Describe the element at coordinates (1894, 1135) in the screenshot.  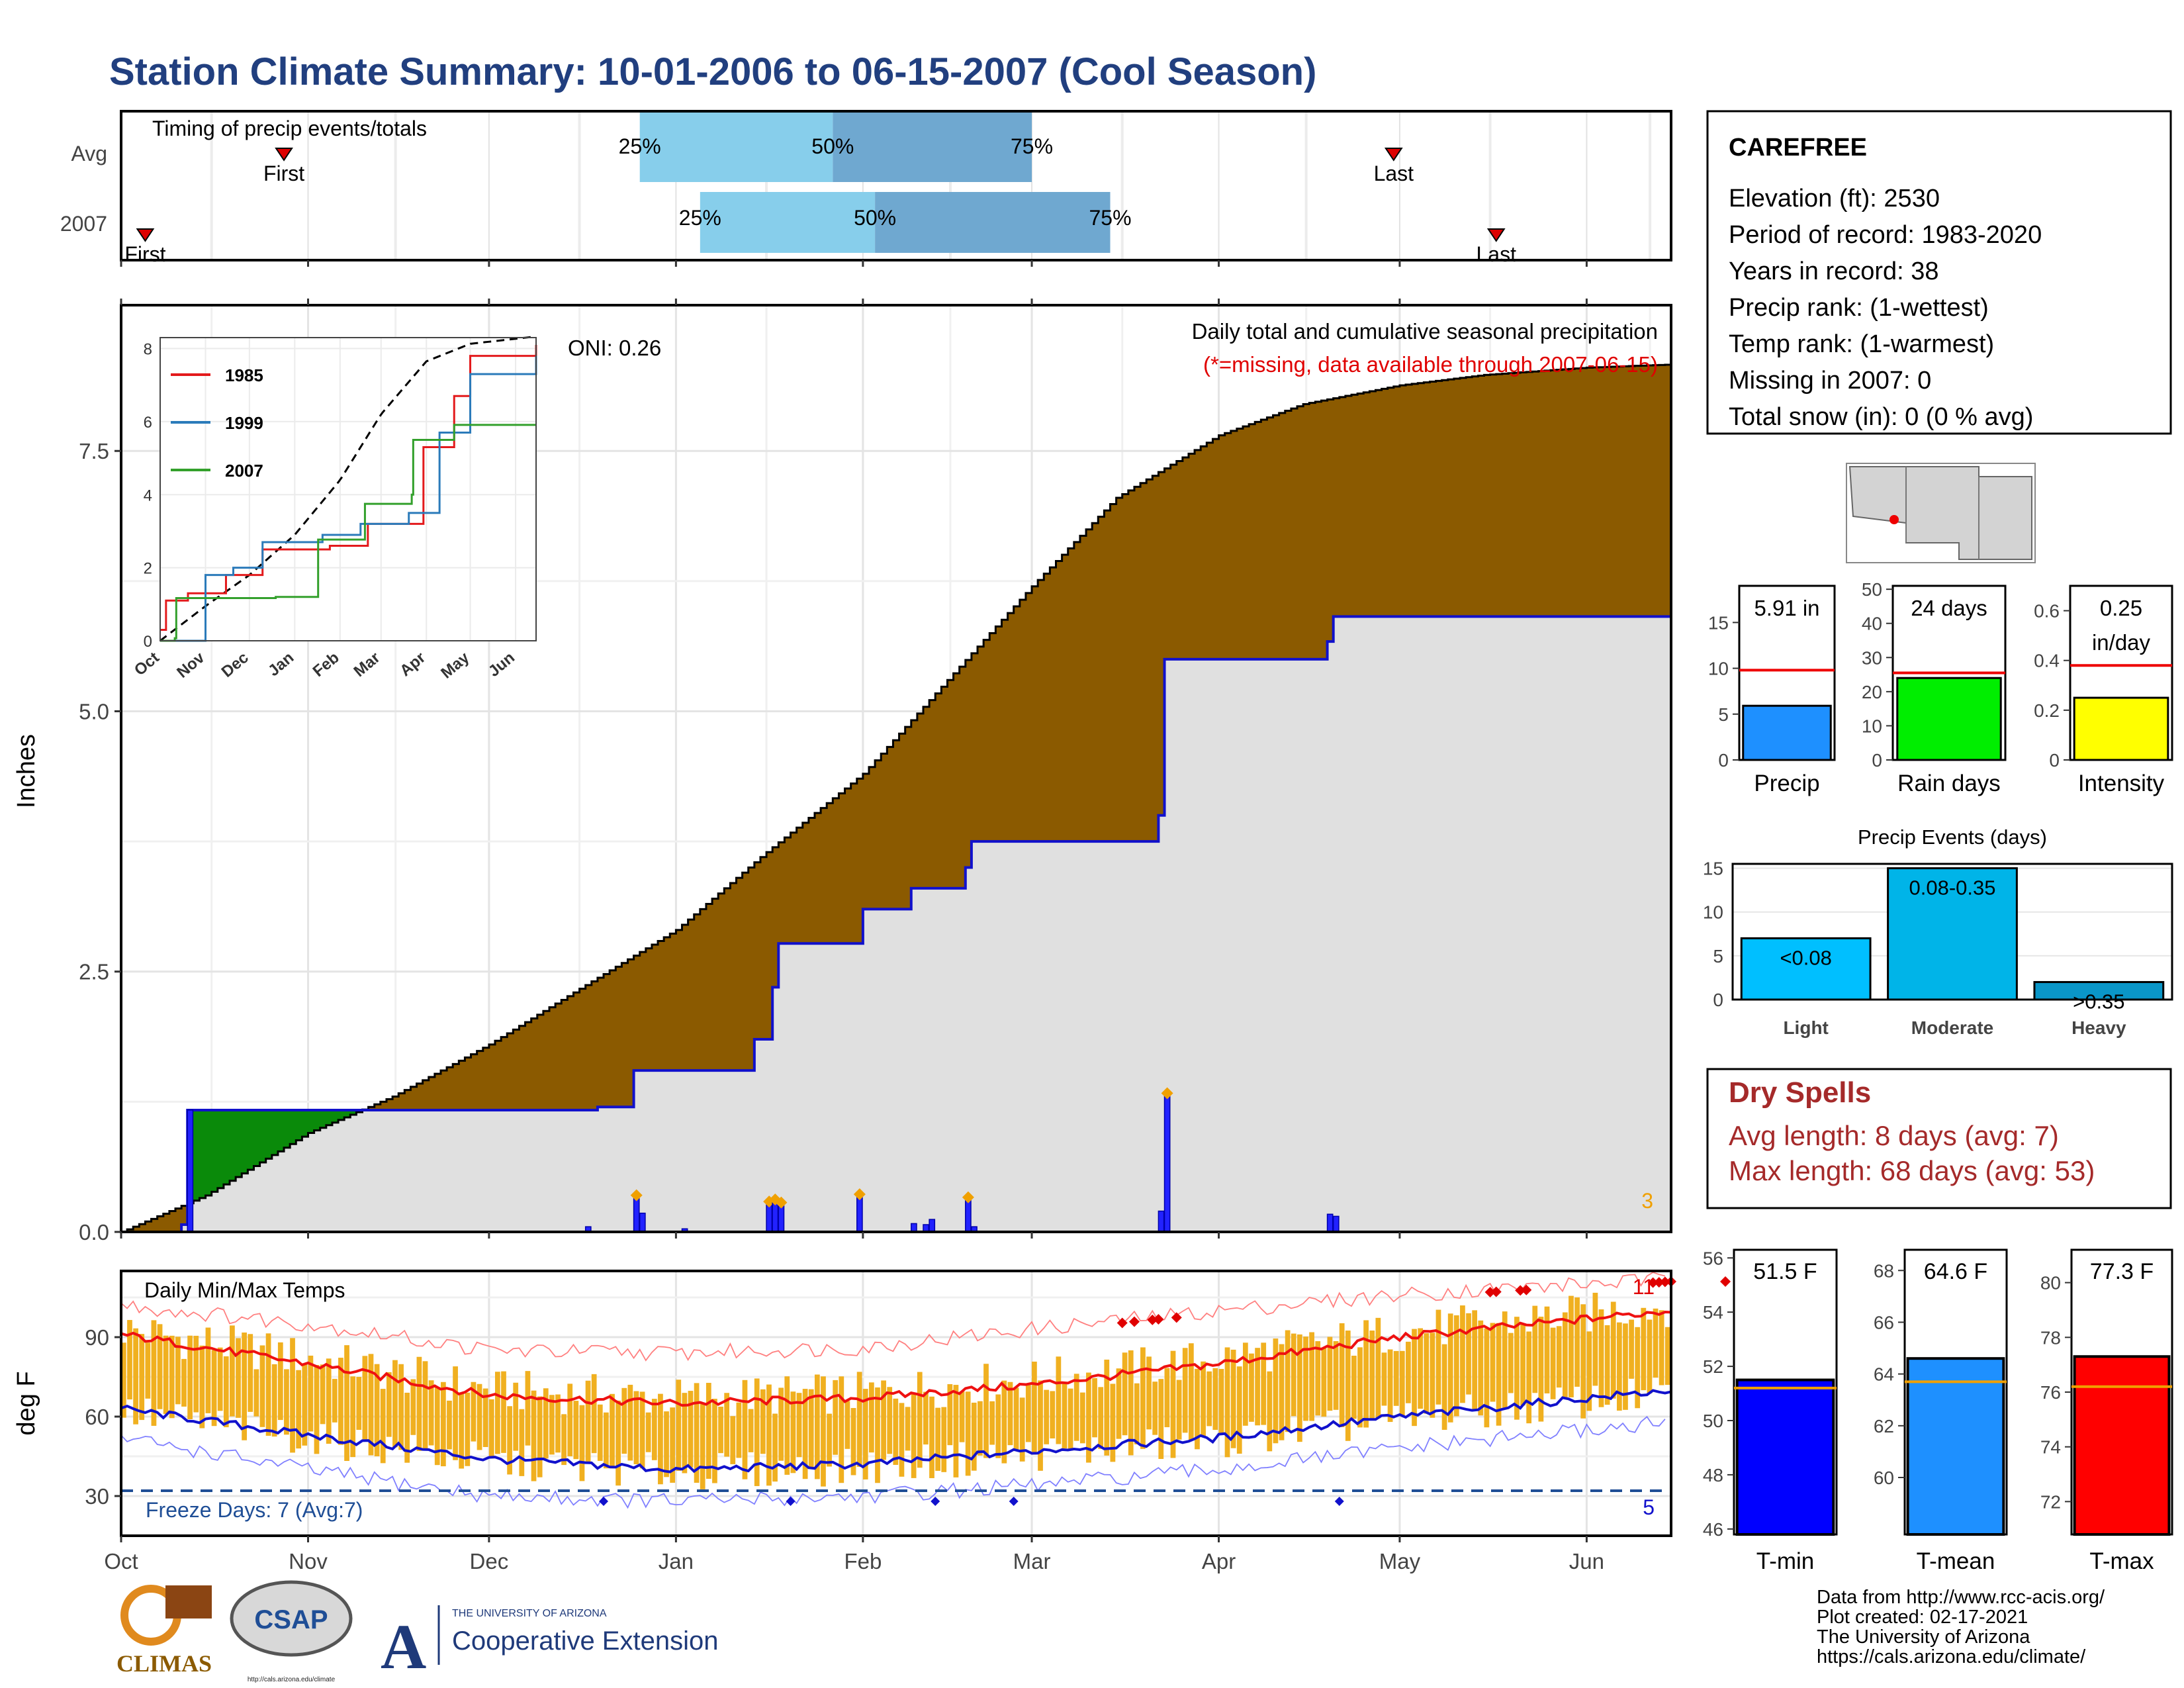
I see `dry-avg-length: Avg length: 8 days (avg: 7)` at that location.